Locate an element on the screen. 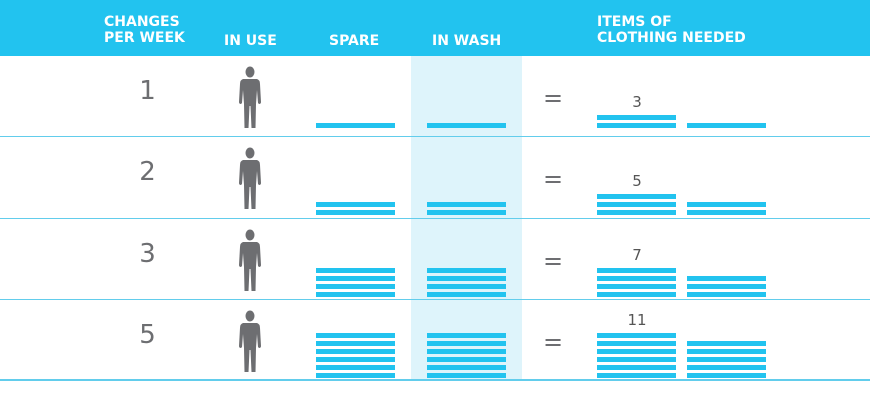 The image size is (870, 400). items-needed-total: 7 is located at coordinates (637, 255).